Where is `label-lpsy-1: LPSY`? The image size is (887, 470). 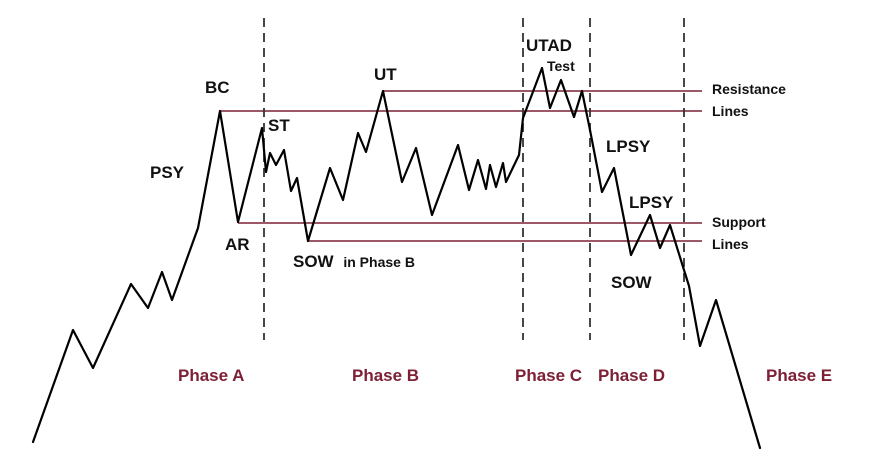
label-lpsy-1: LPSY is located at coordinates (628, 146).